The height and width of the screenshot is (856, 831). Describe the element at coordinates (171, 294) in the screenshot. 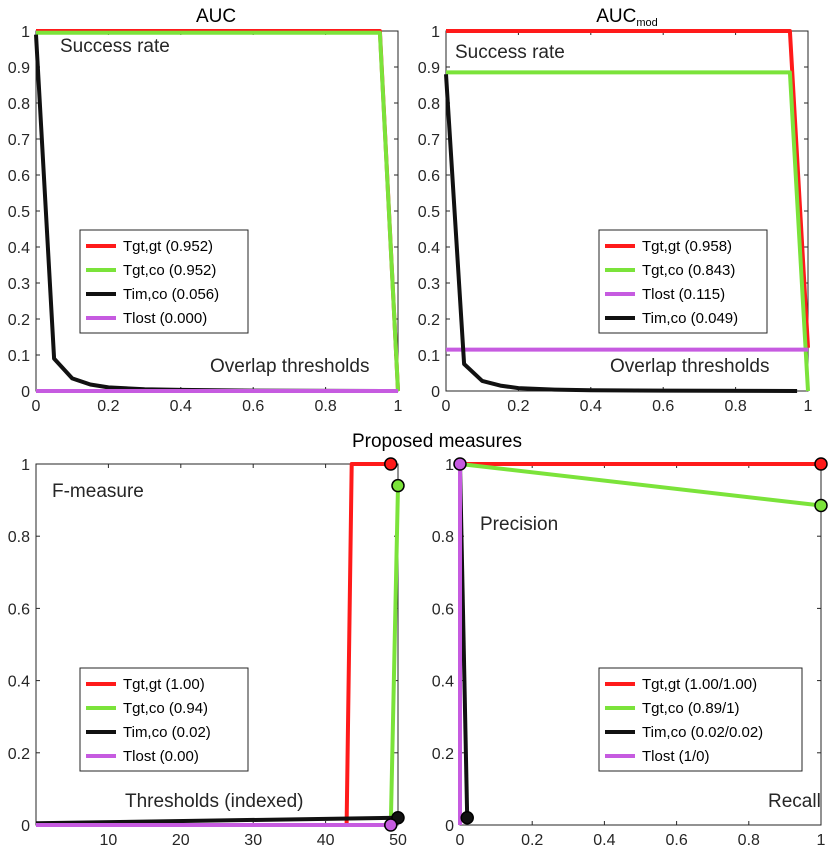

I see `legend-entry: Tim,co (0.056)` at that location.